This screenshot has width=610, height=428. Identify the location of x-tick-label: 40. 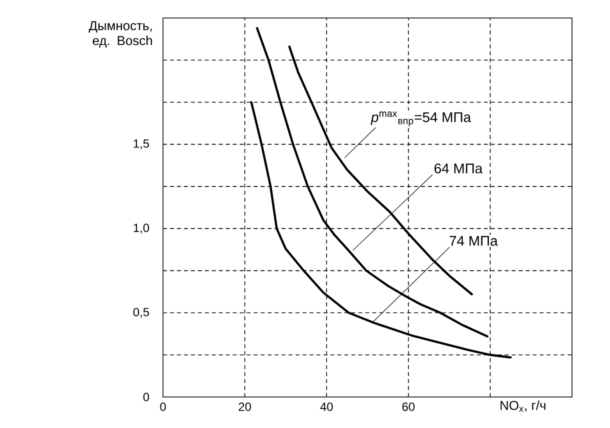
(326, 406).